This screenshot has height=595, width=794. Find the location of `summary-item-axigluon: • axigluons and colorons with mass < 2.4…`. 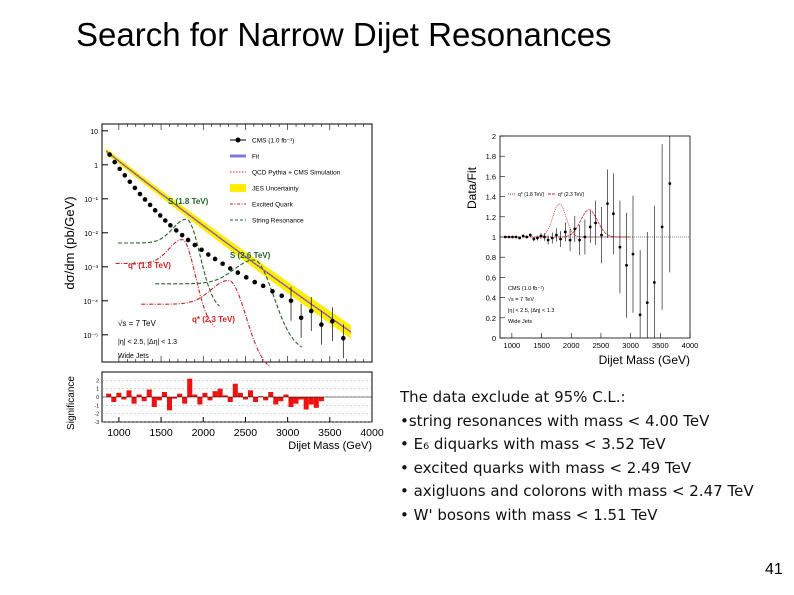

summary-item-axigluon: • axigluons and colorons with mass < 2.4… is located at coordinates (577, 491).